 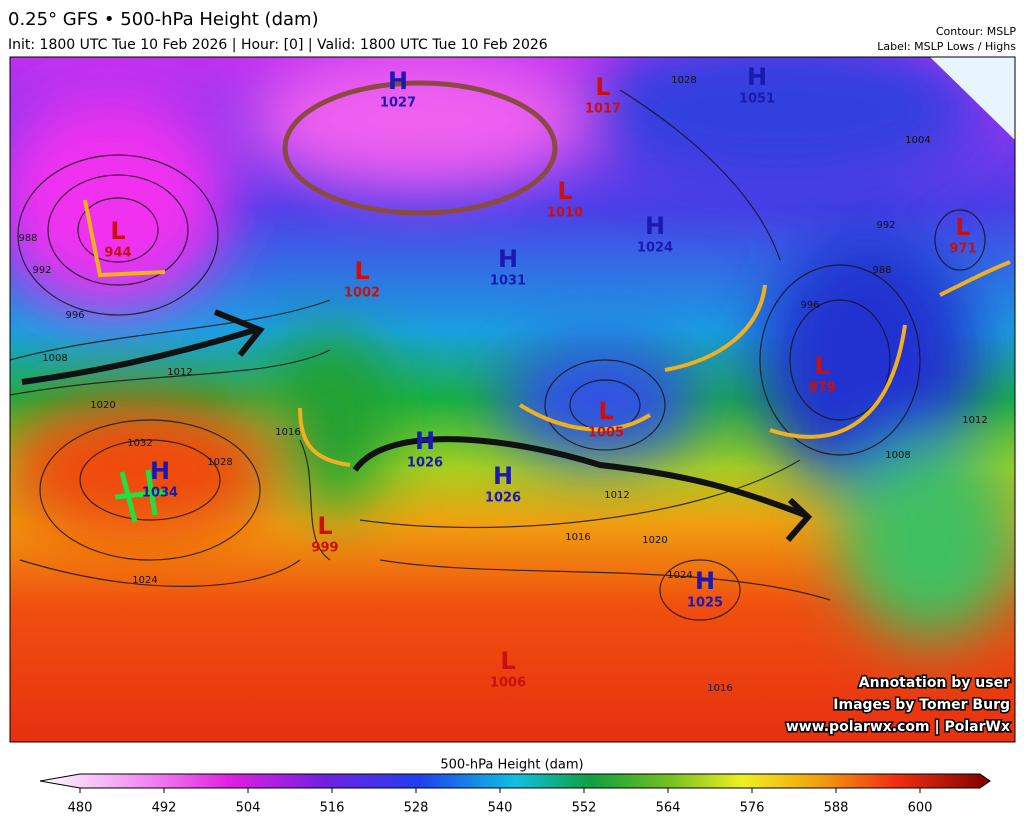 What do you see at coordinates (362, 293) in the screenshot?
I see `center-value: 1002` at bounding box center [362, 293].